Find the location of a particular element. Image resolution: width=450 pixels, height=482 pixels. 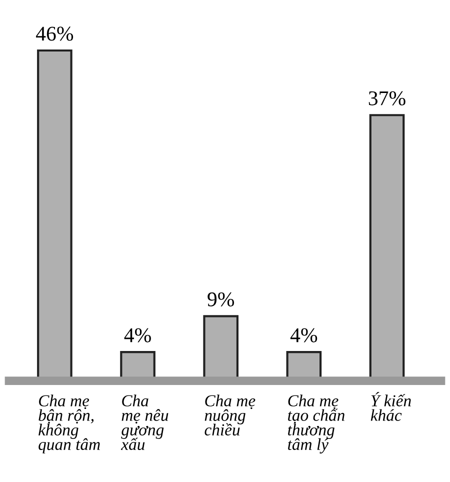

x-tick-label: Cha mẹ bận rộn, không quan tâm is located at coordinates (69, 424).